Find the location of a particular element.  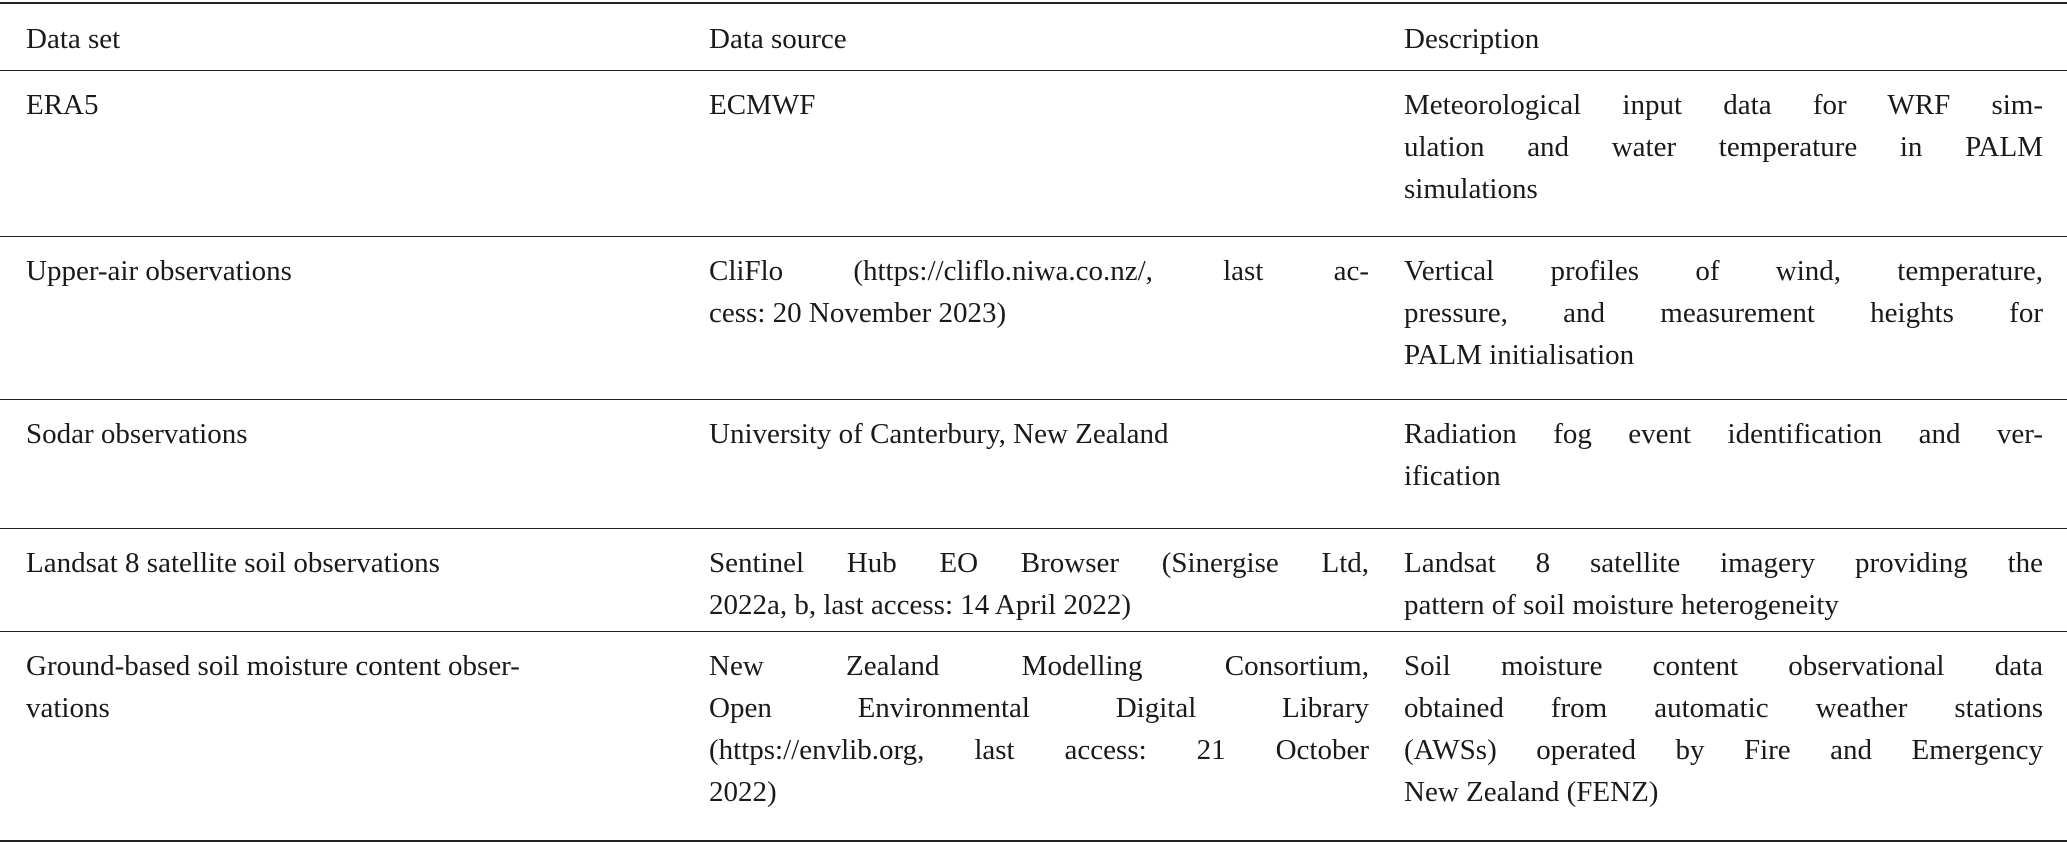

cell-text-line: ulation and water temperature in PALM is located at coordinates (1723, 147).